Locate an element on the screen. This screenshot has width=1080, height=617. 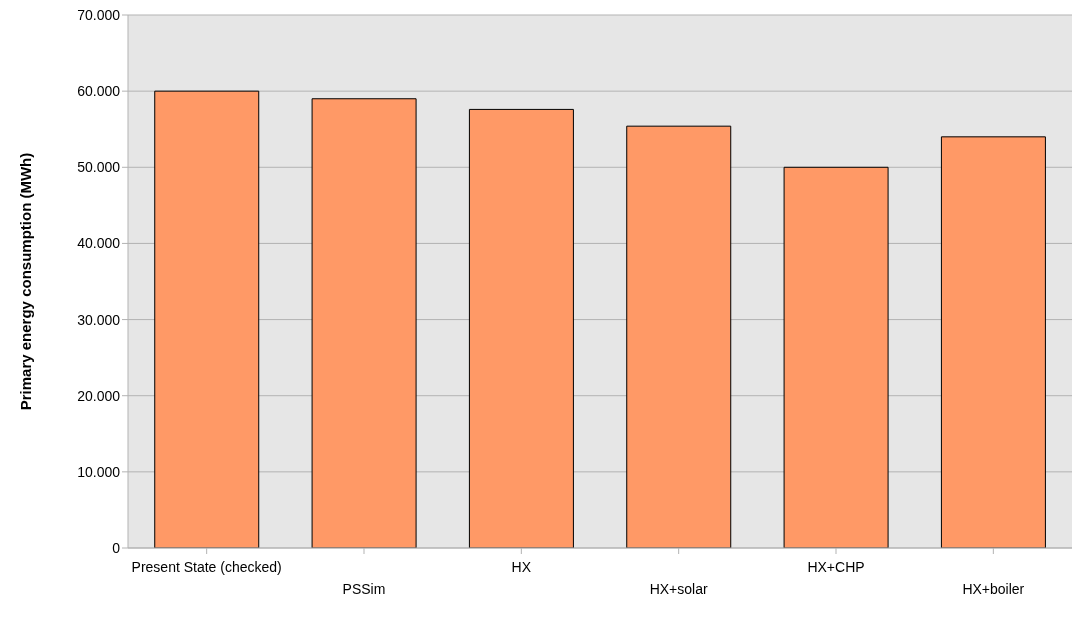
y-tick-label: 20.000 is located at coordinates (99, 395).